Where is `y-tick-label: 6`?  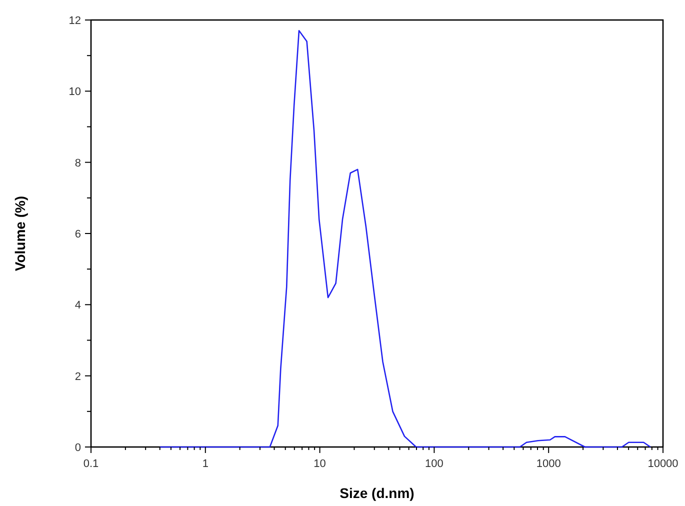
y-tick-label: 6 is located at coordinates (77, 234).